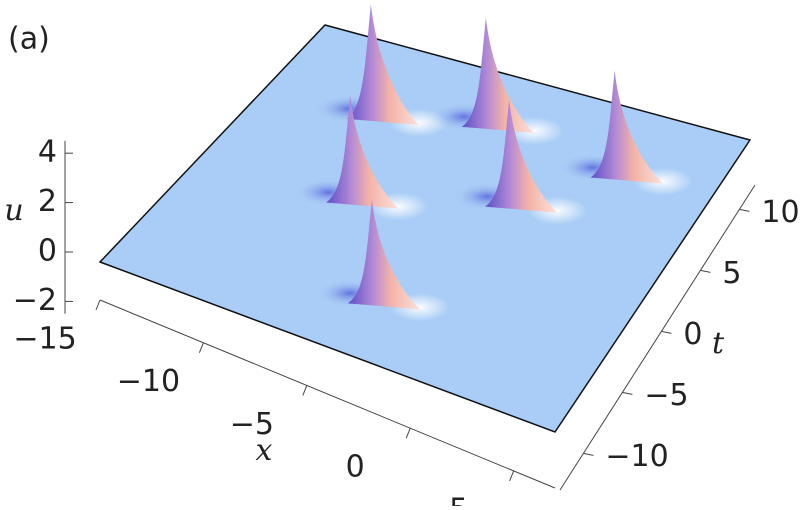 This screenshot has height=510, width=807. What do you see at coordinates (252, 424) in the screenshot?
I see `x-tick-label: −5` at bounding box center [252, 424].